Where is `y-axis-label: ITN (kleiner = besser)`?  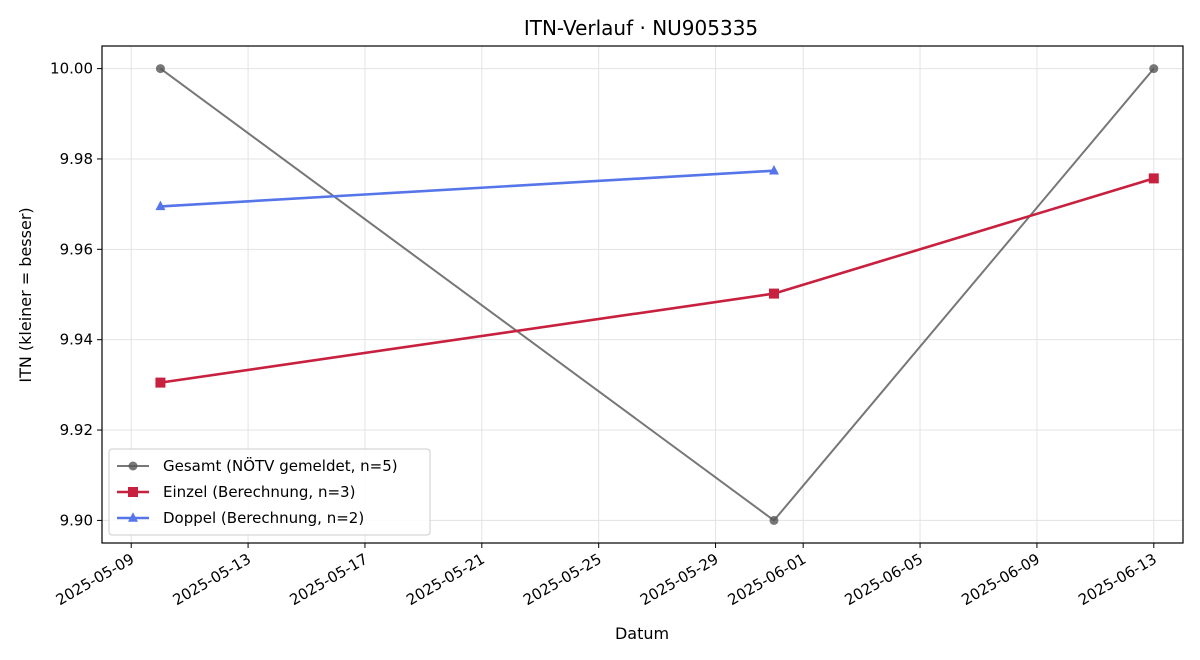
y-axis-label: ITN (kleiner = besser) is located at coordinates (25, 294).